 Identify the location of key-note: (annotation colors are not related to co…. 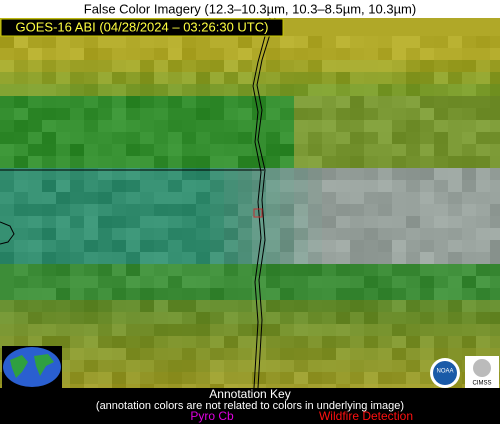
(250, 406).